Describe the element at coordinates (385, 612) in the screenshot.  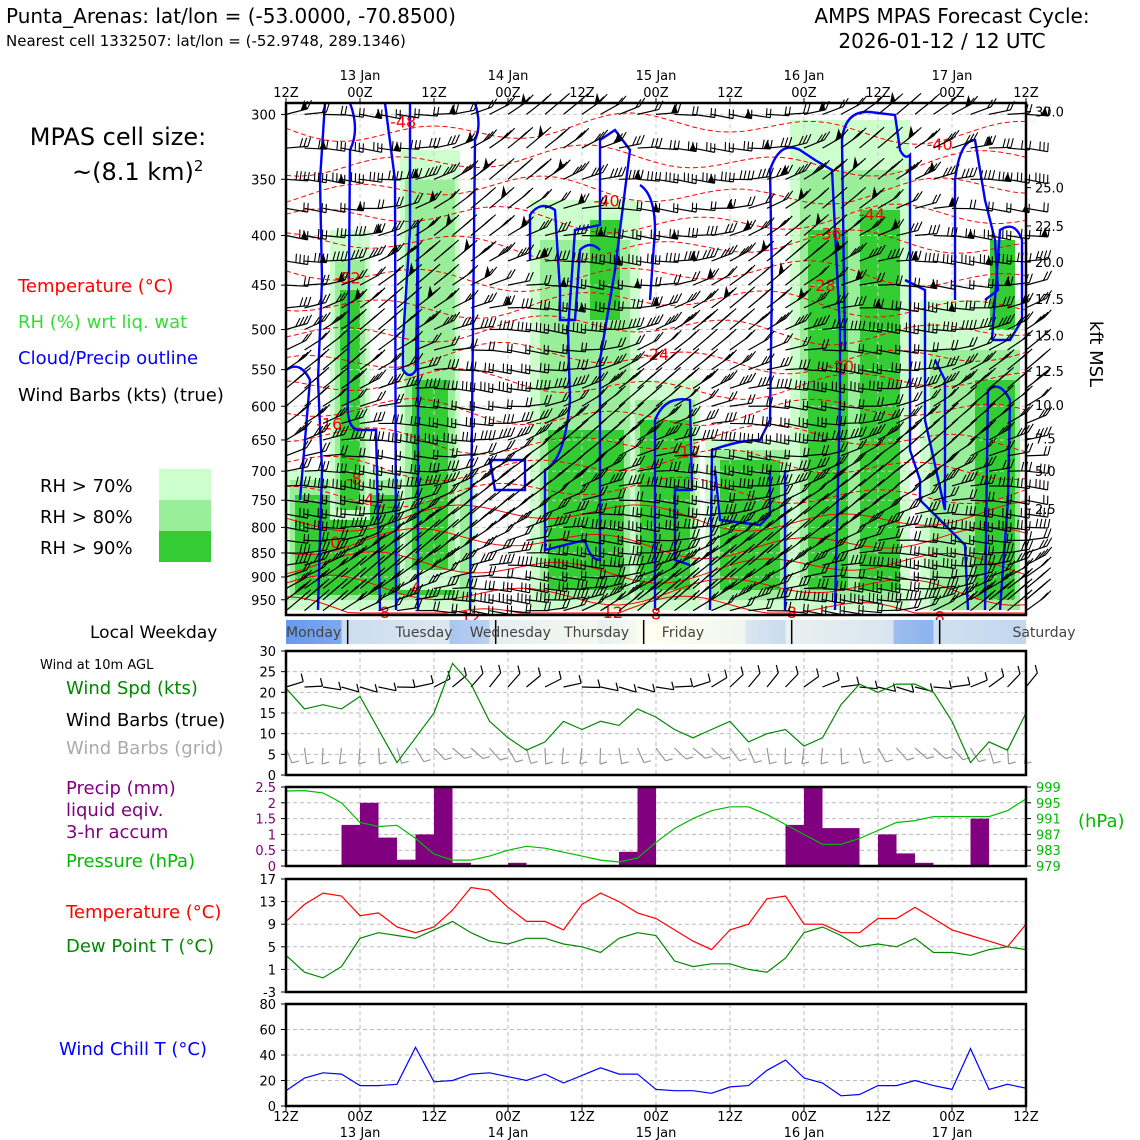
I see `isotherm-label: 8` at that location.